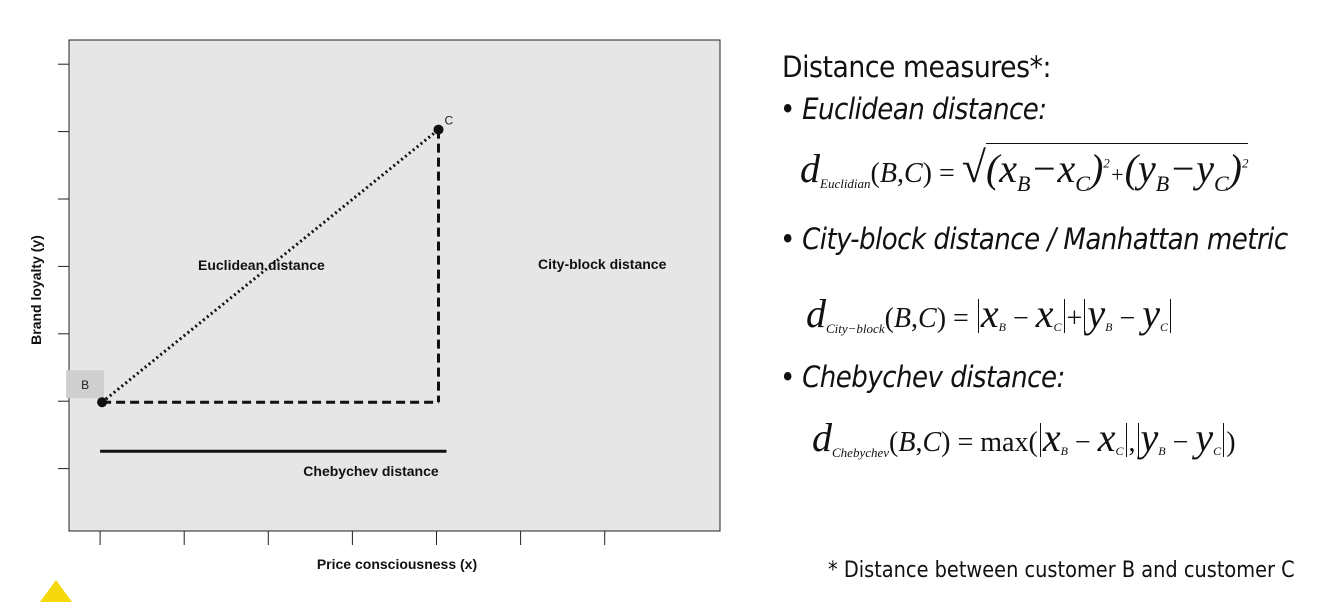 Image resolution: width=1334 pixels, height=602 pixels. I want to click on city-block-distance-label: City-block distance, so click(602, 264).